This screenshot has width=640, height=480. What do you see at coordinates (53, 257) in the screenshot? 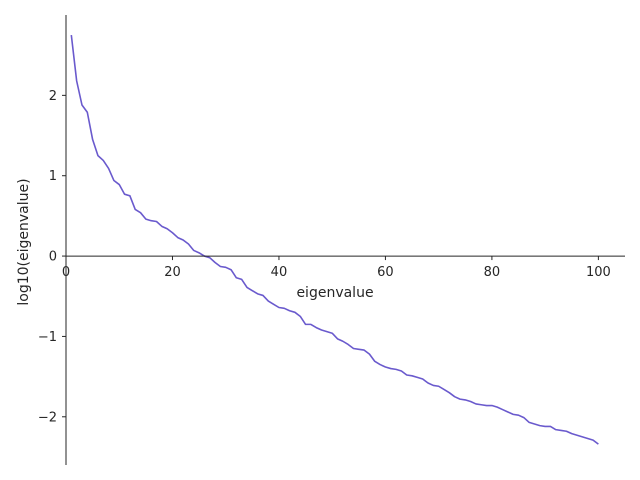
I see `y-tick-label: 0` at bounding box center [53, 257].